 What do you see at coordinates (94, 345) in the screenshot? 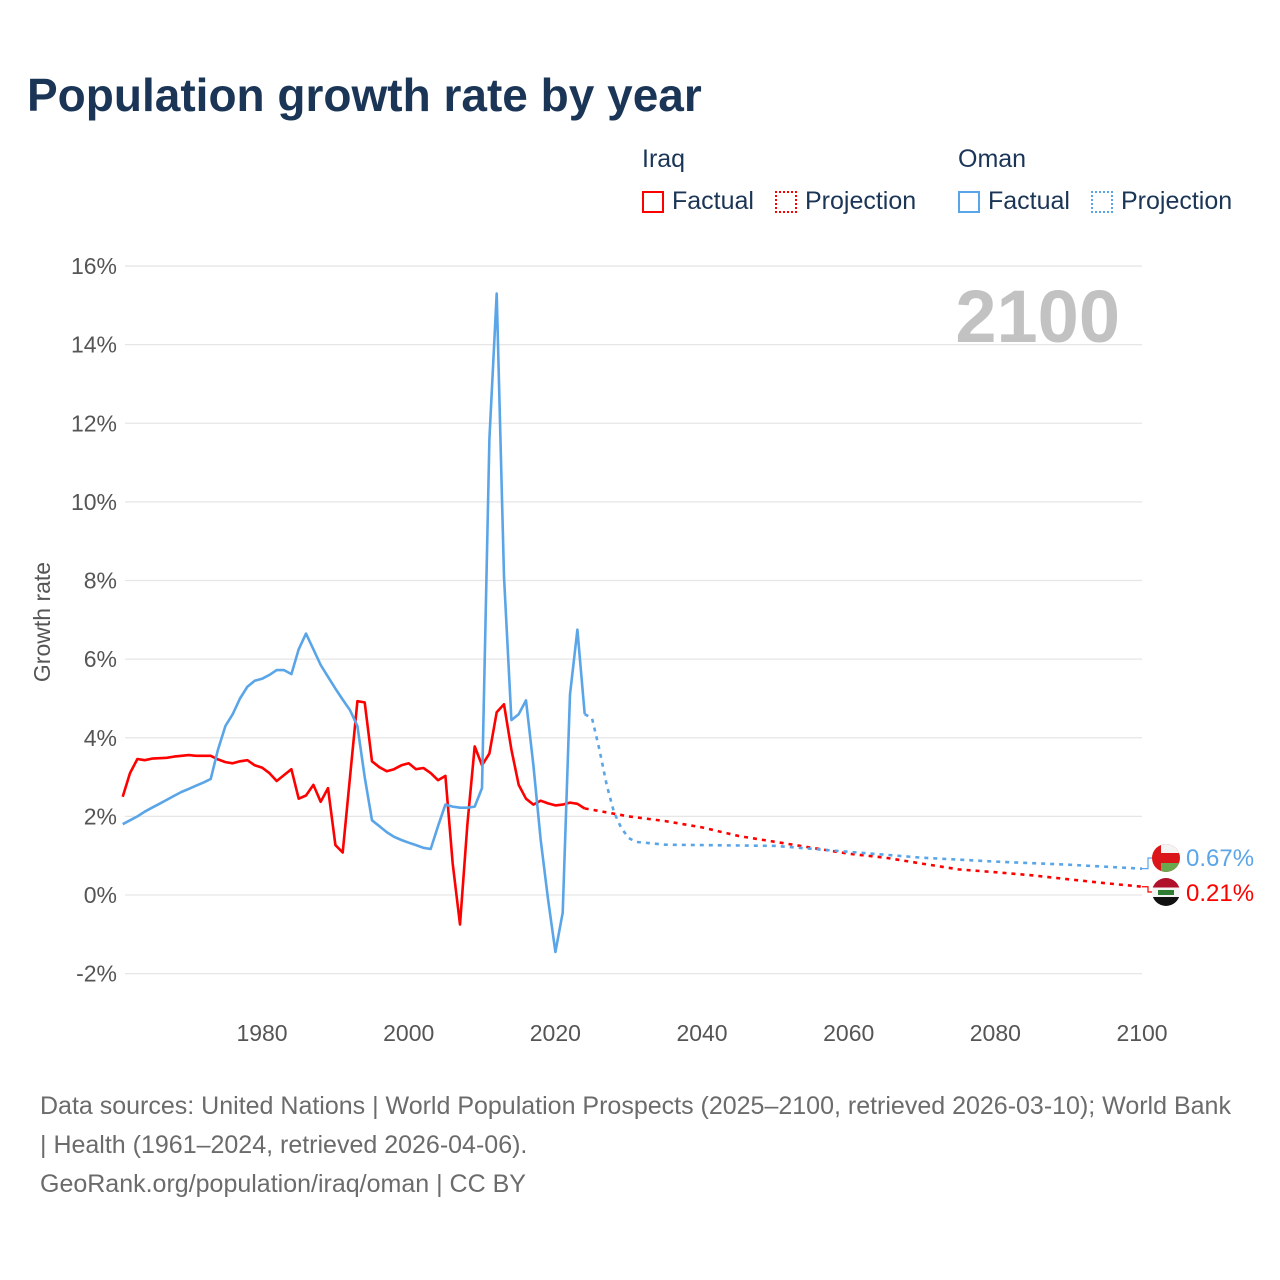
I see `y-tick-label: 14%` at bounding box center [94, 345].